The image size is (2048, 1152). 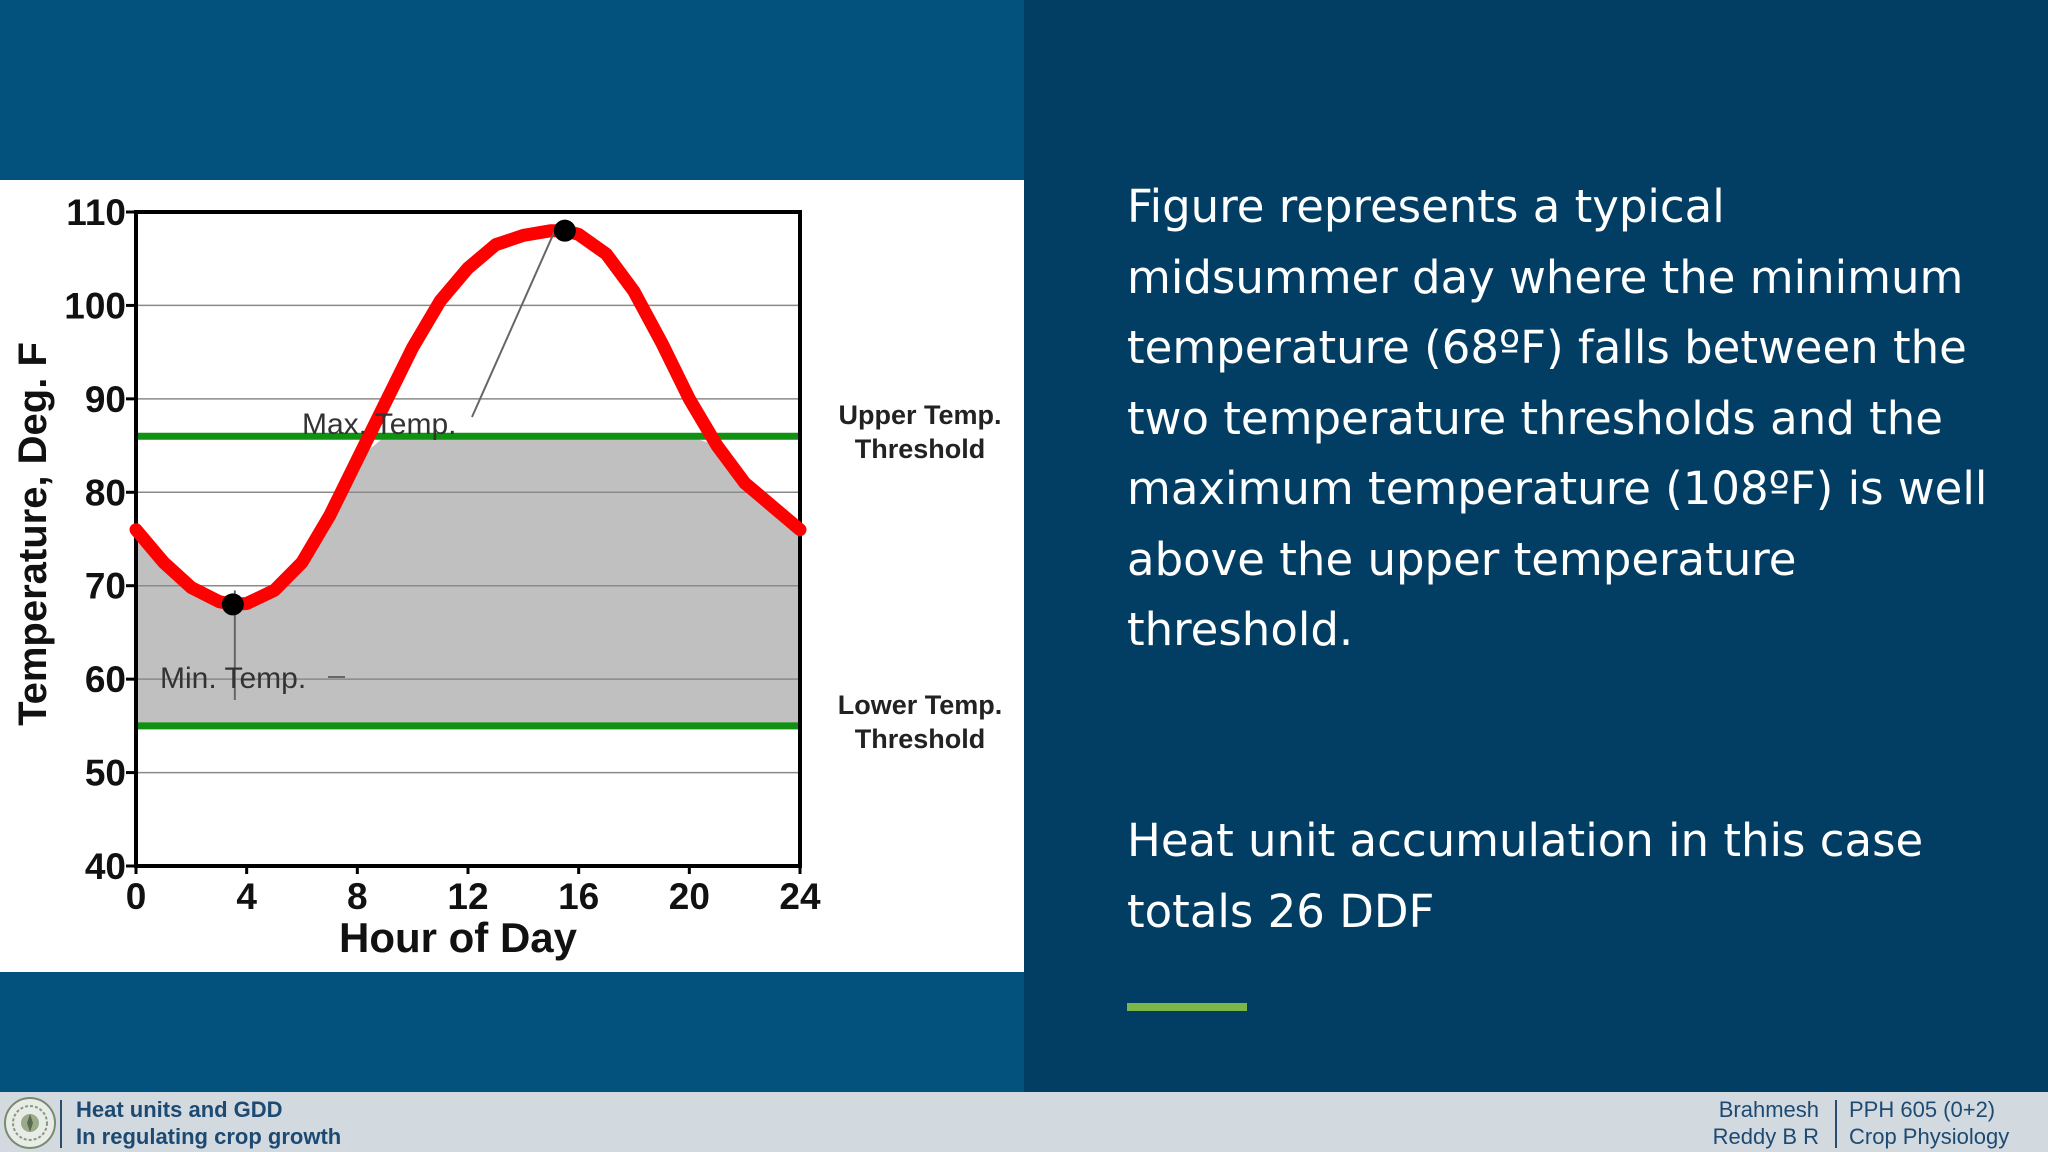 I want to click on y-tick-label: 50, so click(x=105, y=773).